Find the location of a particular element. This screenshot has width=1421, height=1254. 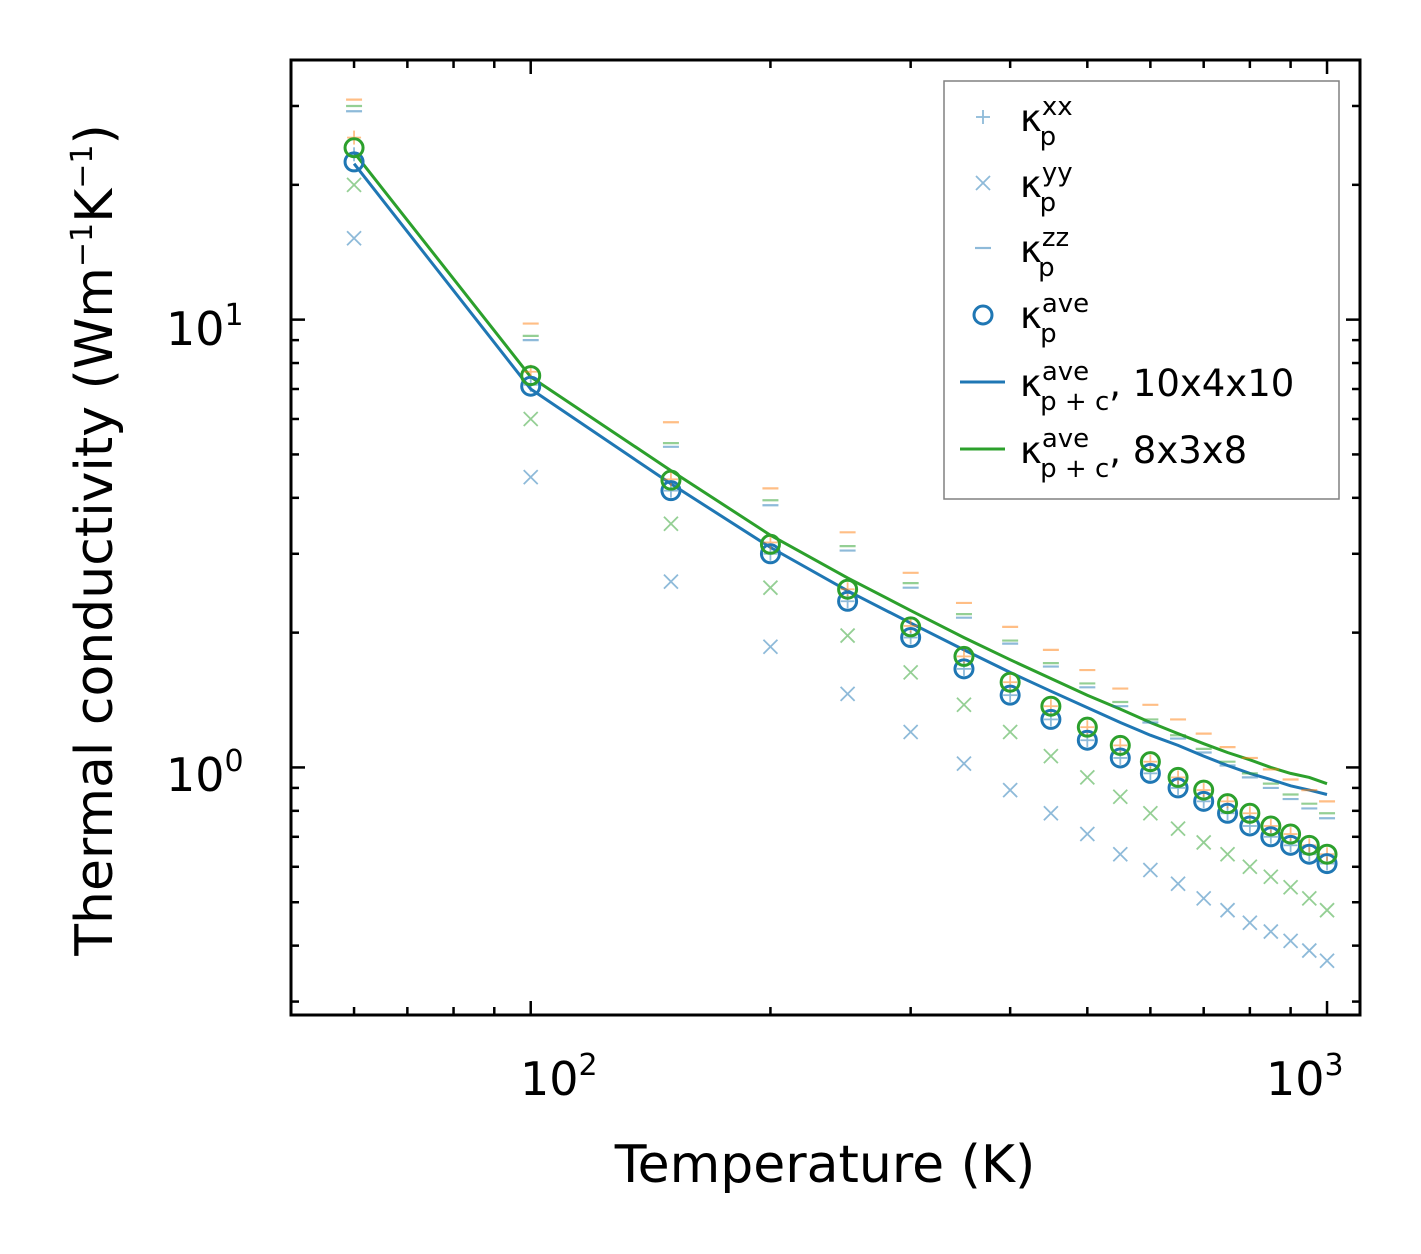

legend-label-kxx: κxx p is located at coordinates (1046, 122).